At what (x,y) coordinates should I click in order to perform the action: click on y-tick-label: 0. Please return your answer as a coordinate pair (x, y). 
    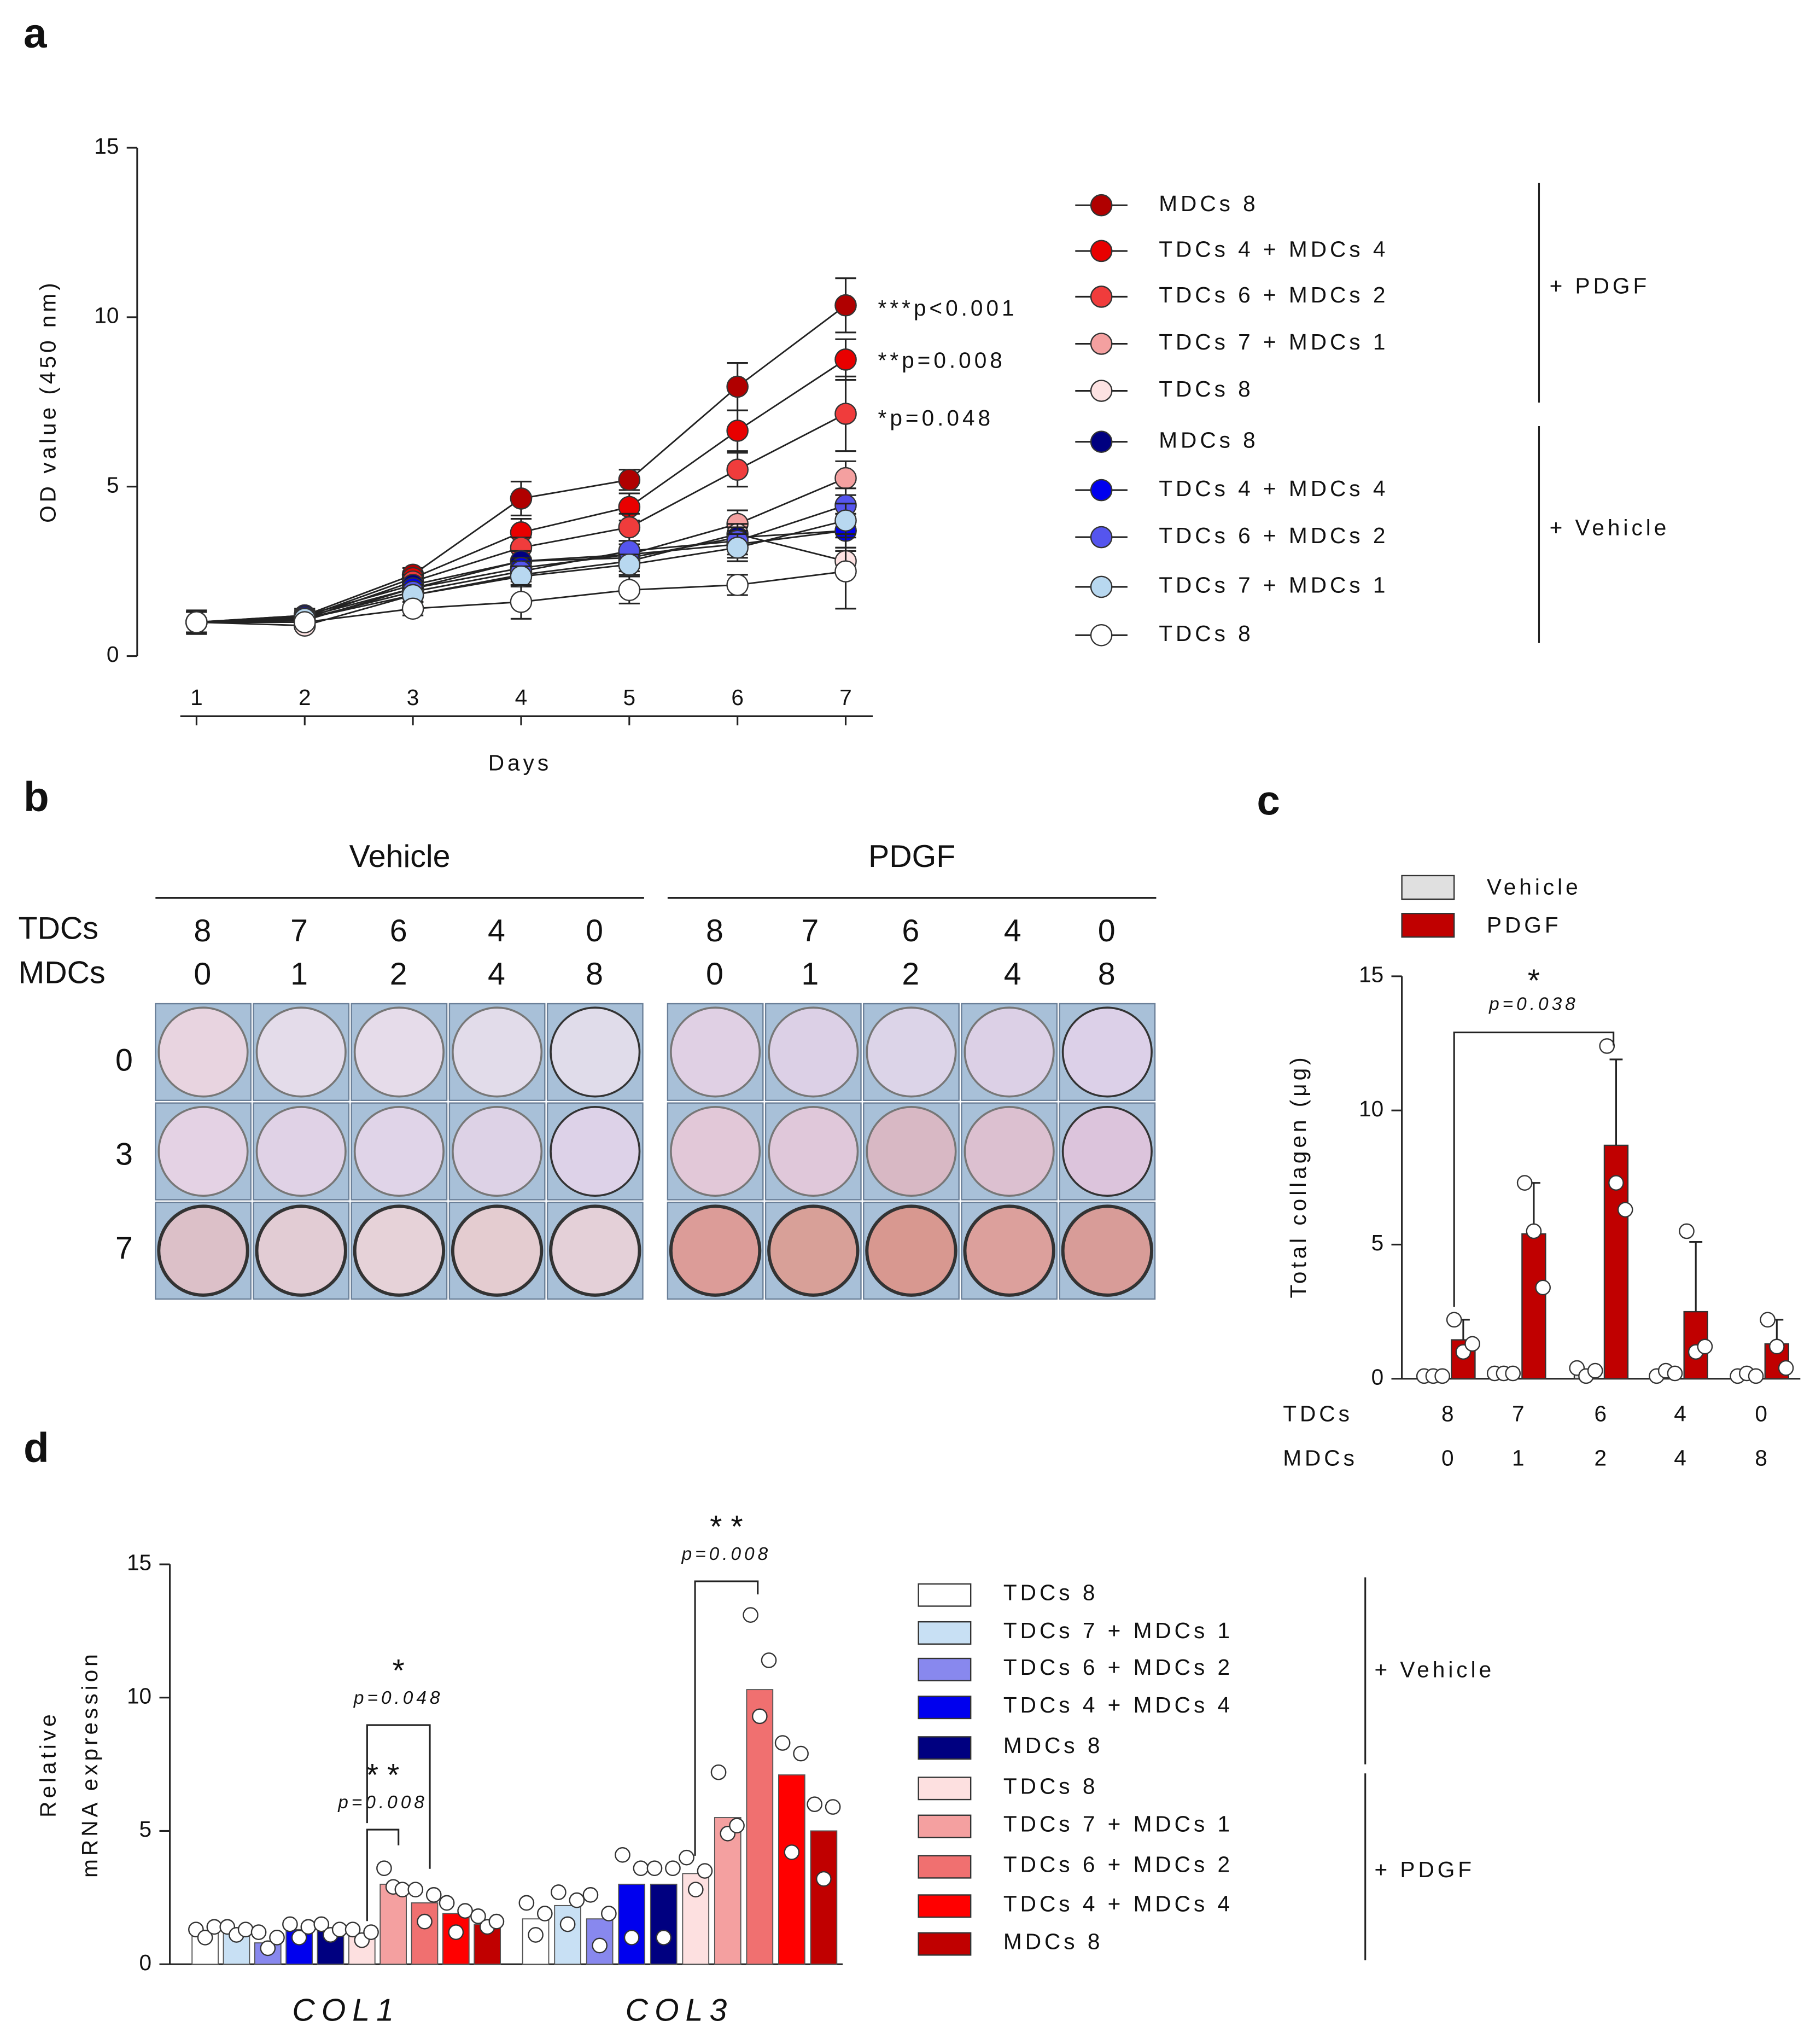
    Looking at the image, I should click on (113, 654).